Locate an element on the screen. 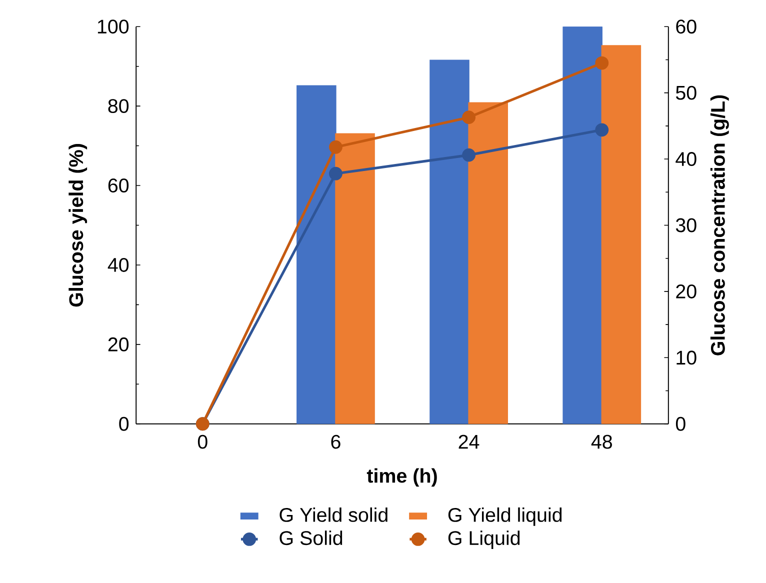 This screenshot has height=583, width=766. x-tick-label: 24 is located at coordinates (469, 442).